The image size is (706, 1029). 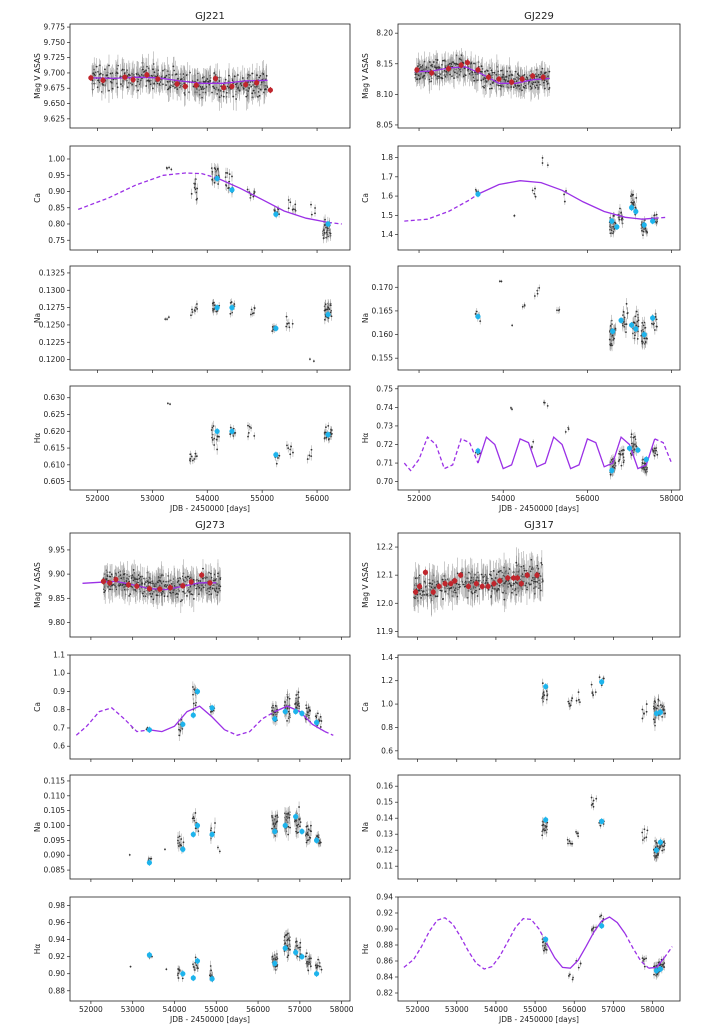 What do you see at coordinates (192, 706) in the screenshot?
I see `panel-gj273-ca: 0.6 0.7 0.8 0.9 1.0 1.1 Ca` at bounding box center [192, 706].